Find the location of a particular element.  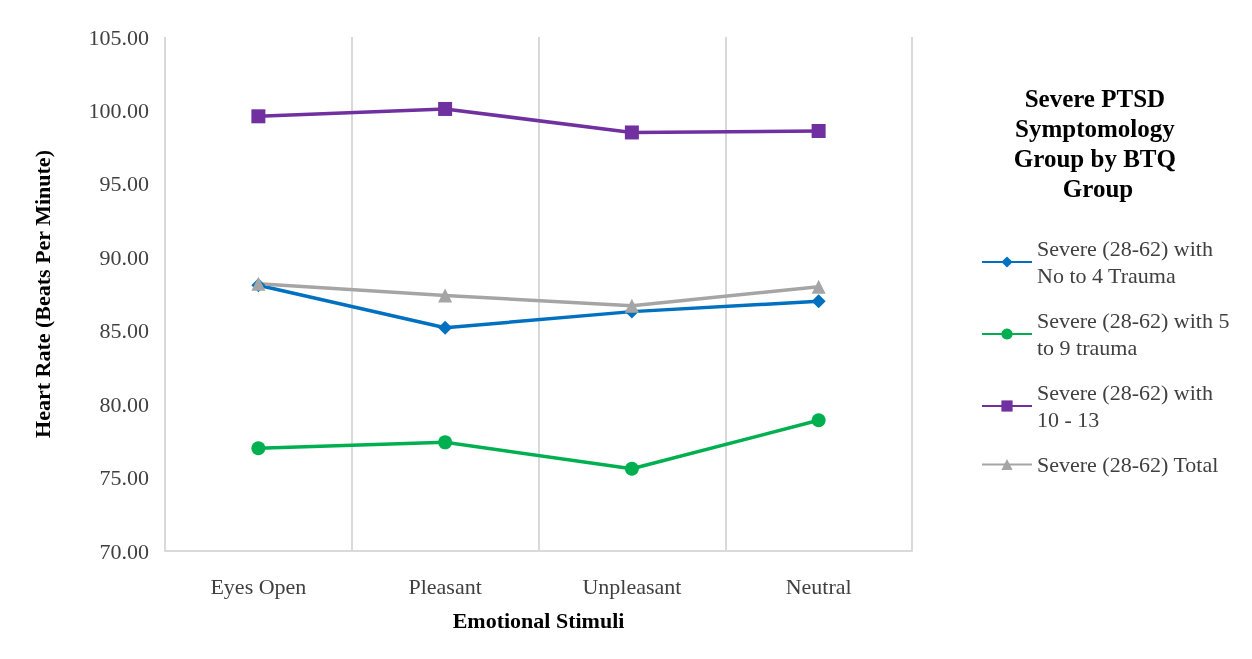

y-axis-title: Heart Rate (Beats Per Minute) is located at coordinates (42, 294).